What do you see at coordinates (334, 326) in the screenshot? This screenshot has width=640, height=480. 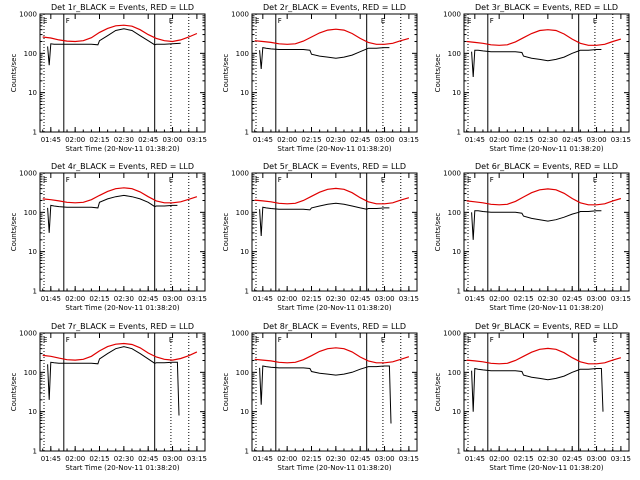 I see `panel-title: Det 8r_BLACK = Events, RED = LLD` at bounding box center [334, 326].